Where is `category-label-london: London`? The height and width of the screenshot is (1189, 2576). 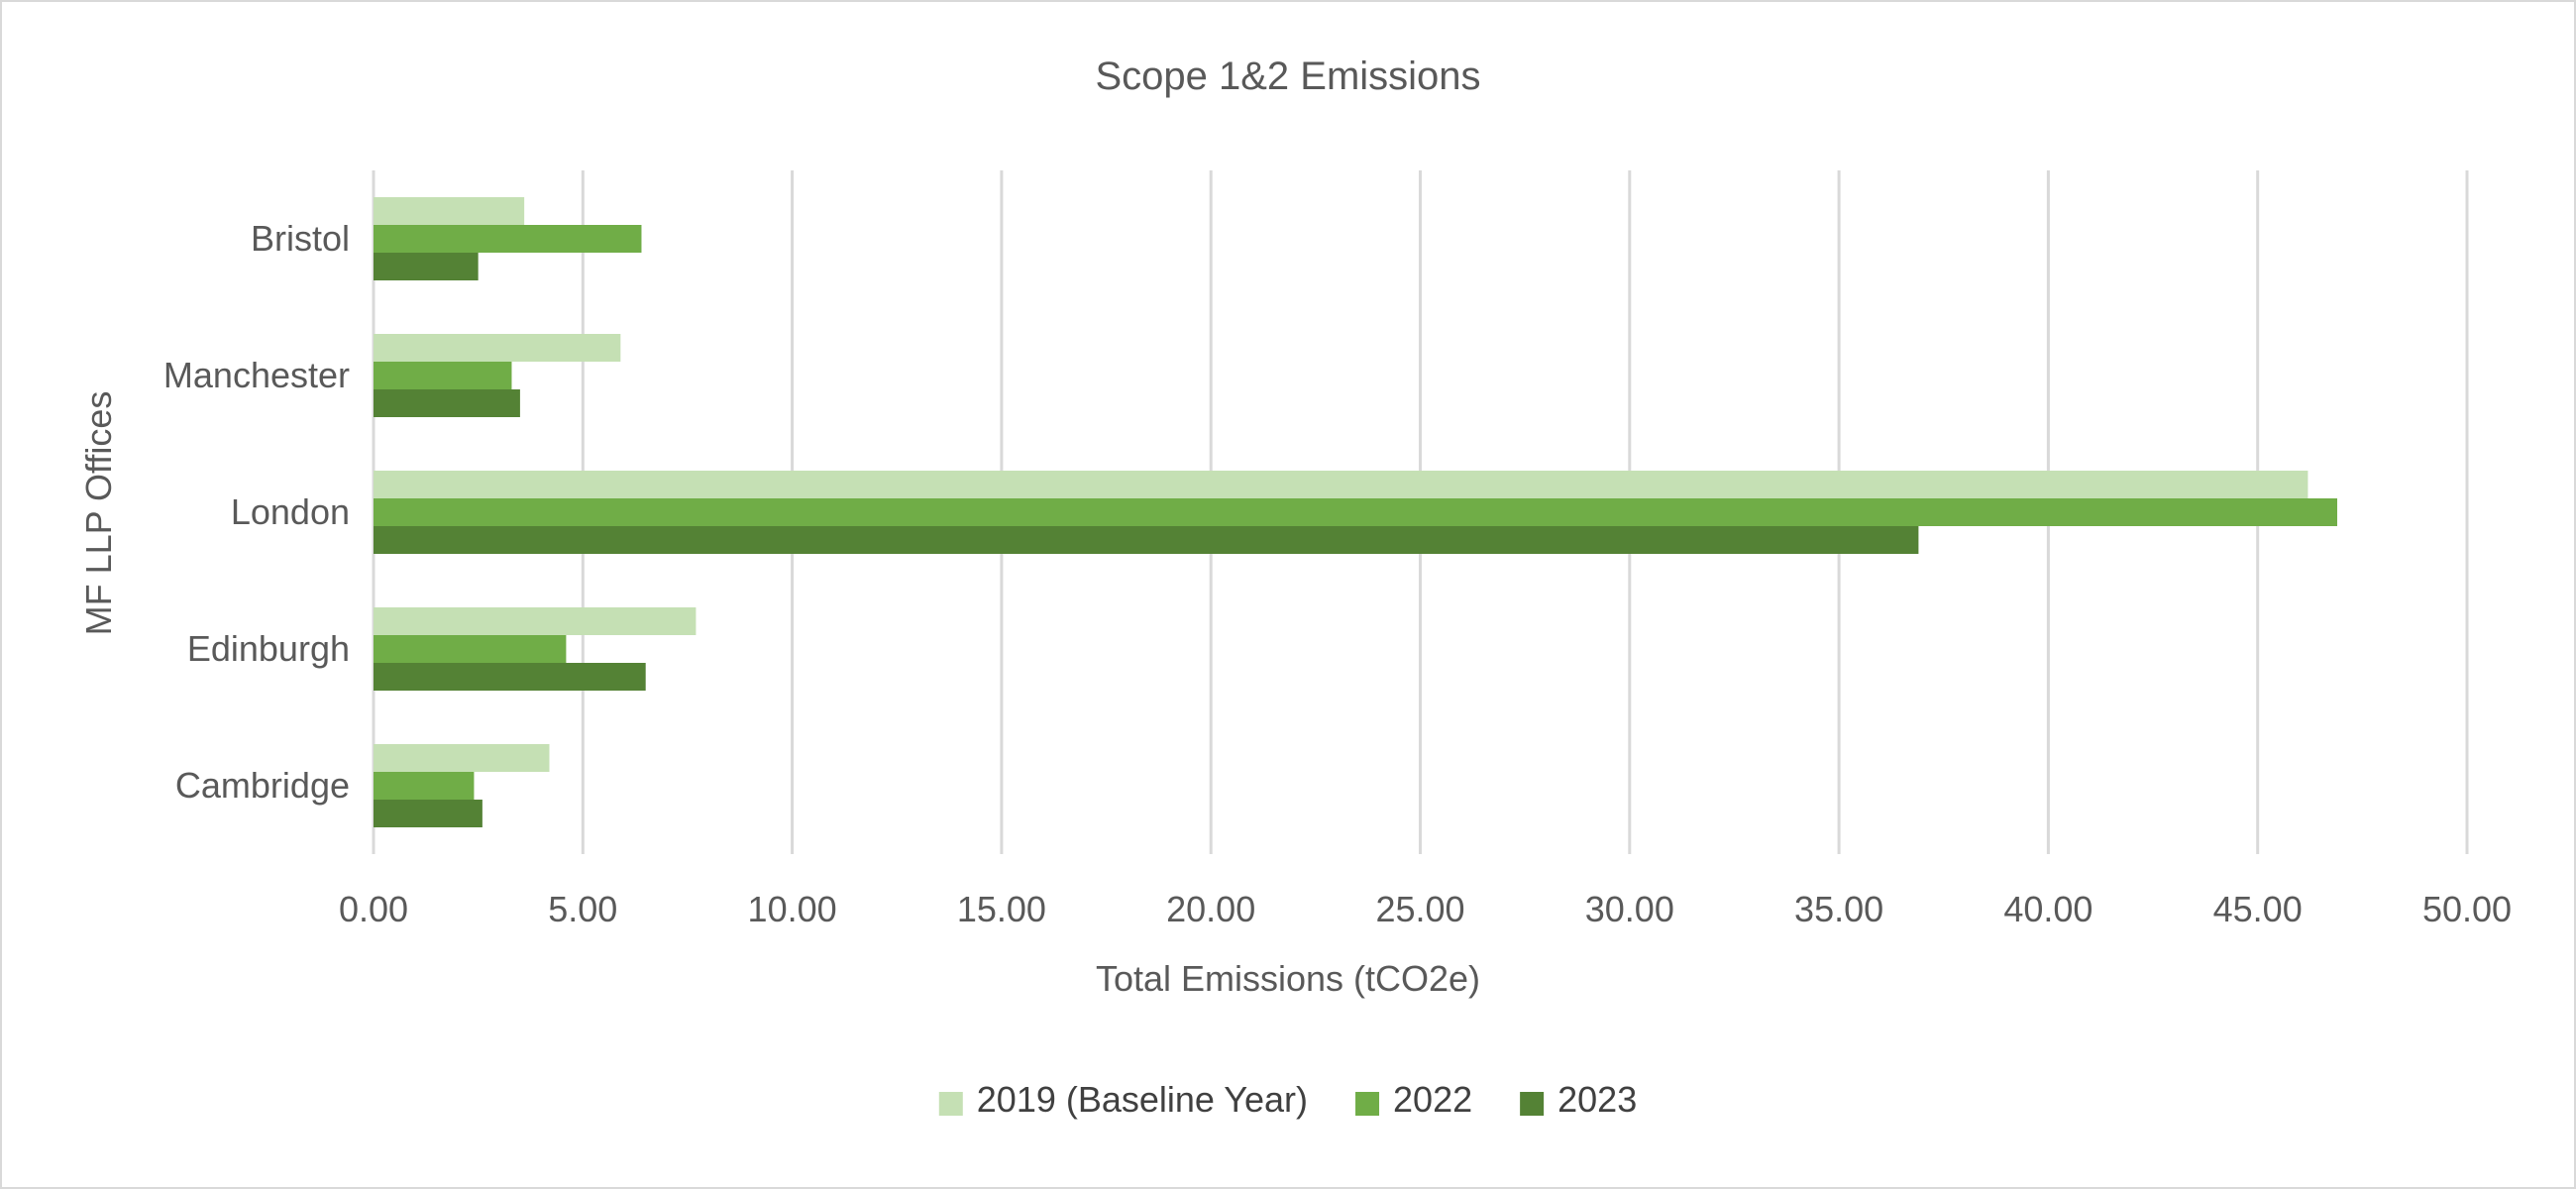 category-label-london: London is located at coordinates (290, 511).